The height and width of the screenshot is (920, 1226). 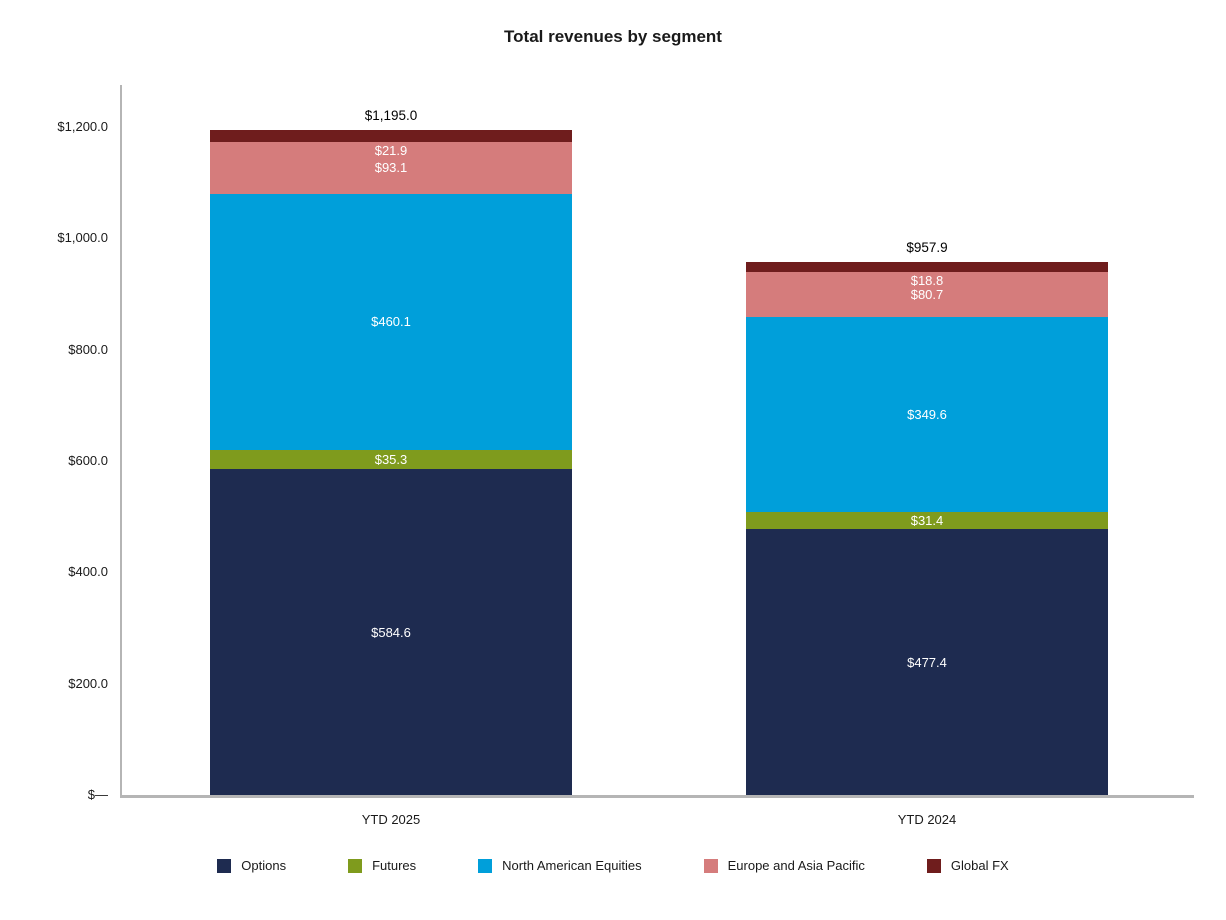 What do you see at coordinates (88, 572) in the screenshot?
I see `y-tick-label: $400.0` at bounding box center [88, 572].